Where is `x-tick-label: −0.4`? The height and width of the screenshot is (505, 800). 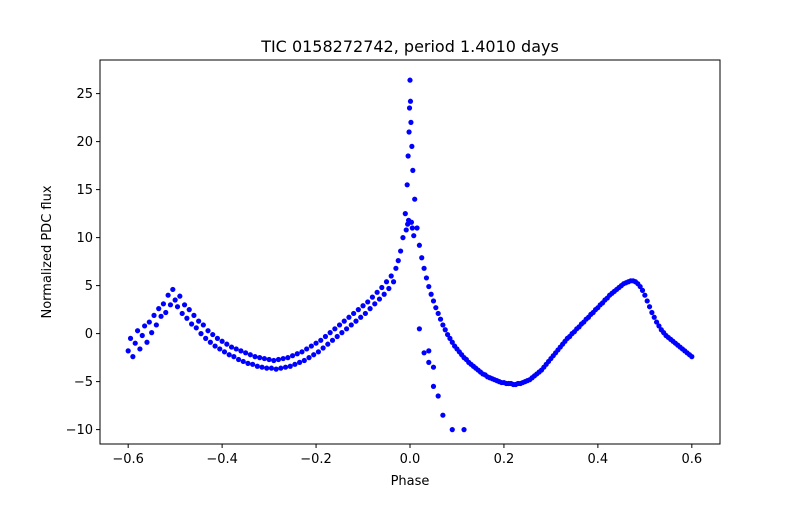
x-tick-label: −0.4 is located at coordinates (222, 459).